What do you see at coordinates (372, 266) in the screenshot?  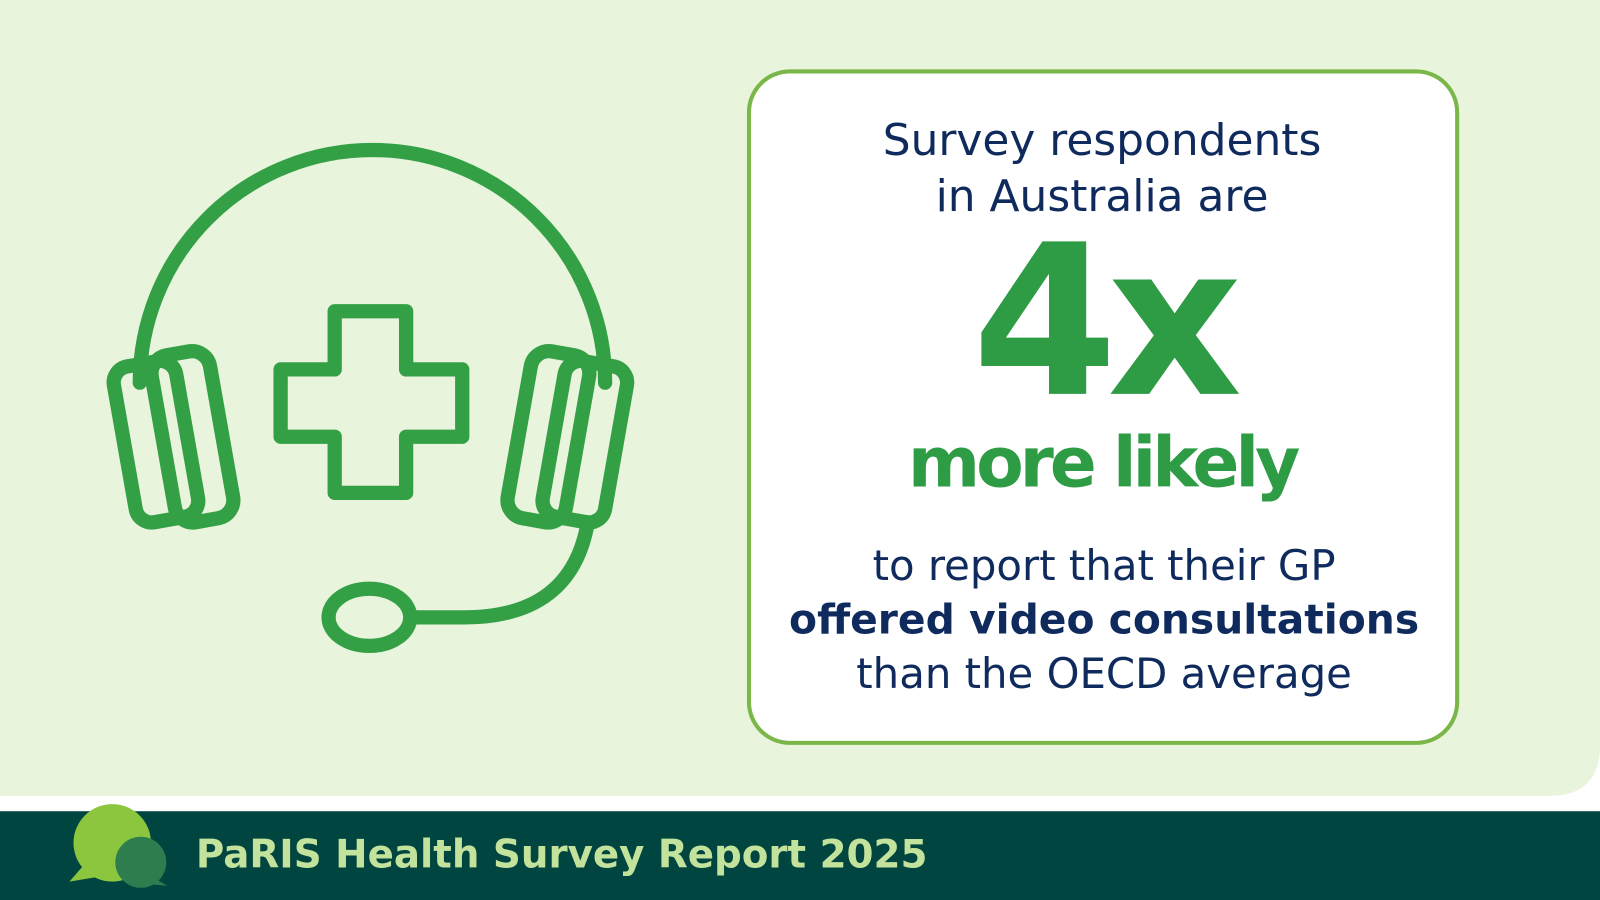 I see `headband` at bounding box center [372, 266].